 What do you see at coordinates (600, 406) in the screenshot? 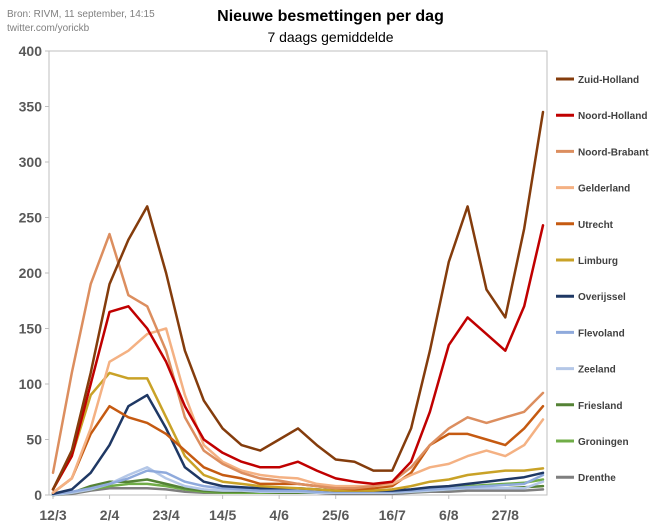
I see `legend-label: Friesland` at bounding box center [600, 406].